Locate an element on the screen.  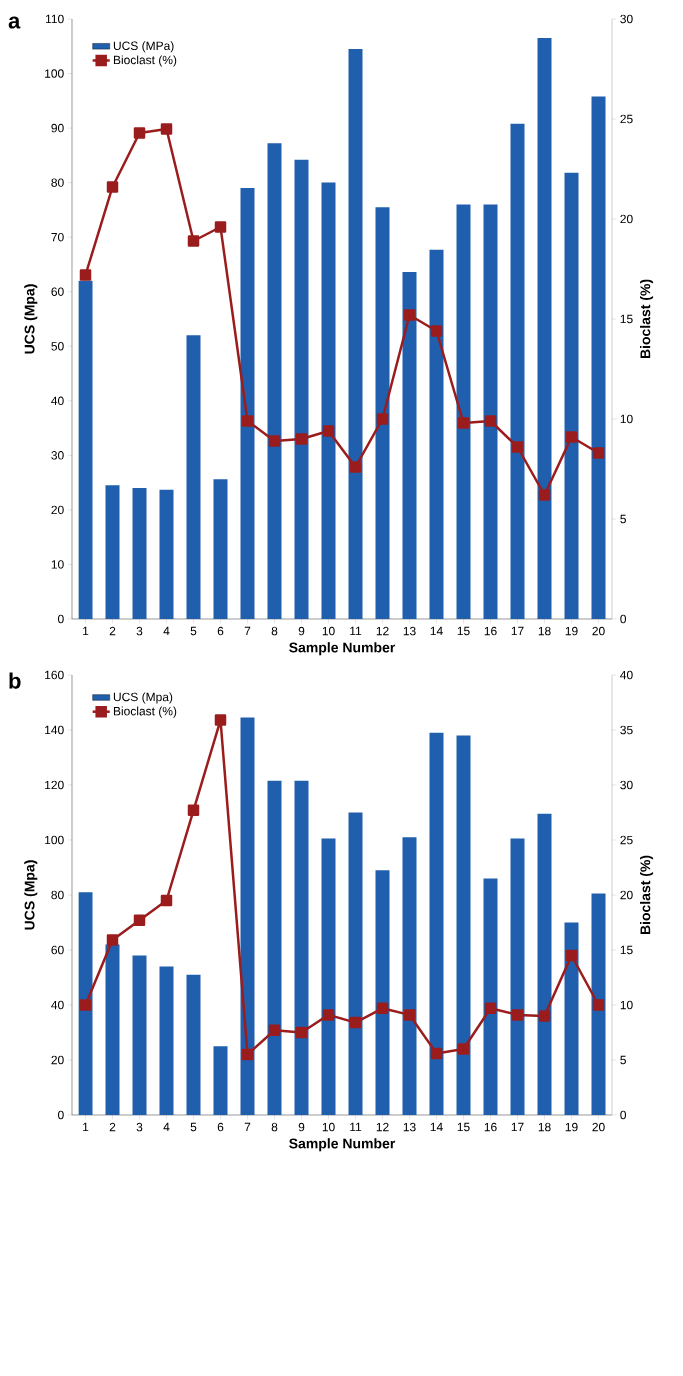
y-tick-label: 60 is located at coordinates (57, 291).